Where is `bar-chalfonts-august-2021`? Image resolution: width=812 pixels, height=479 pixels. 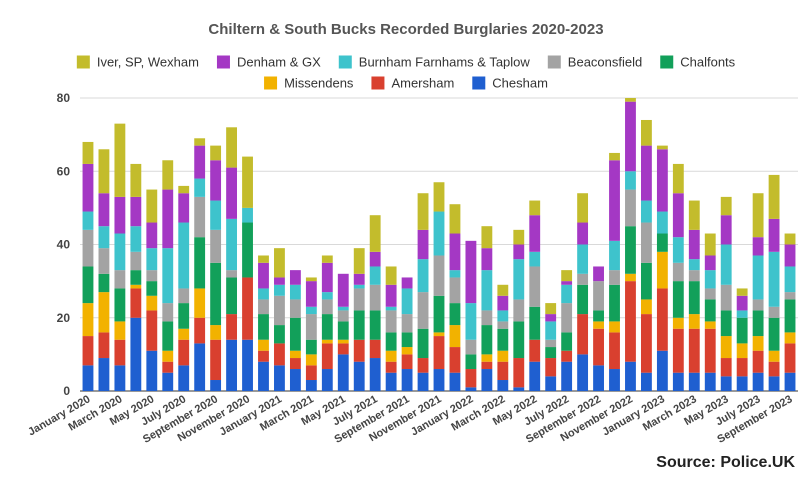 bar-chalfonts-august-2021 is located at coordinates (391, 341).